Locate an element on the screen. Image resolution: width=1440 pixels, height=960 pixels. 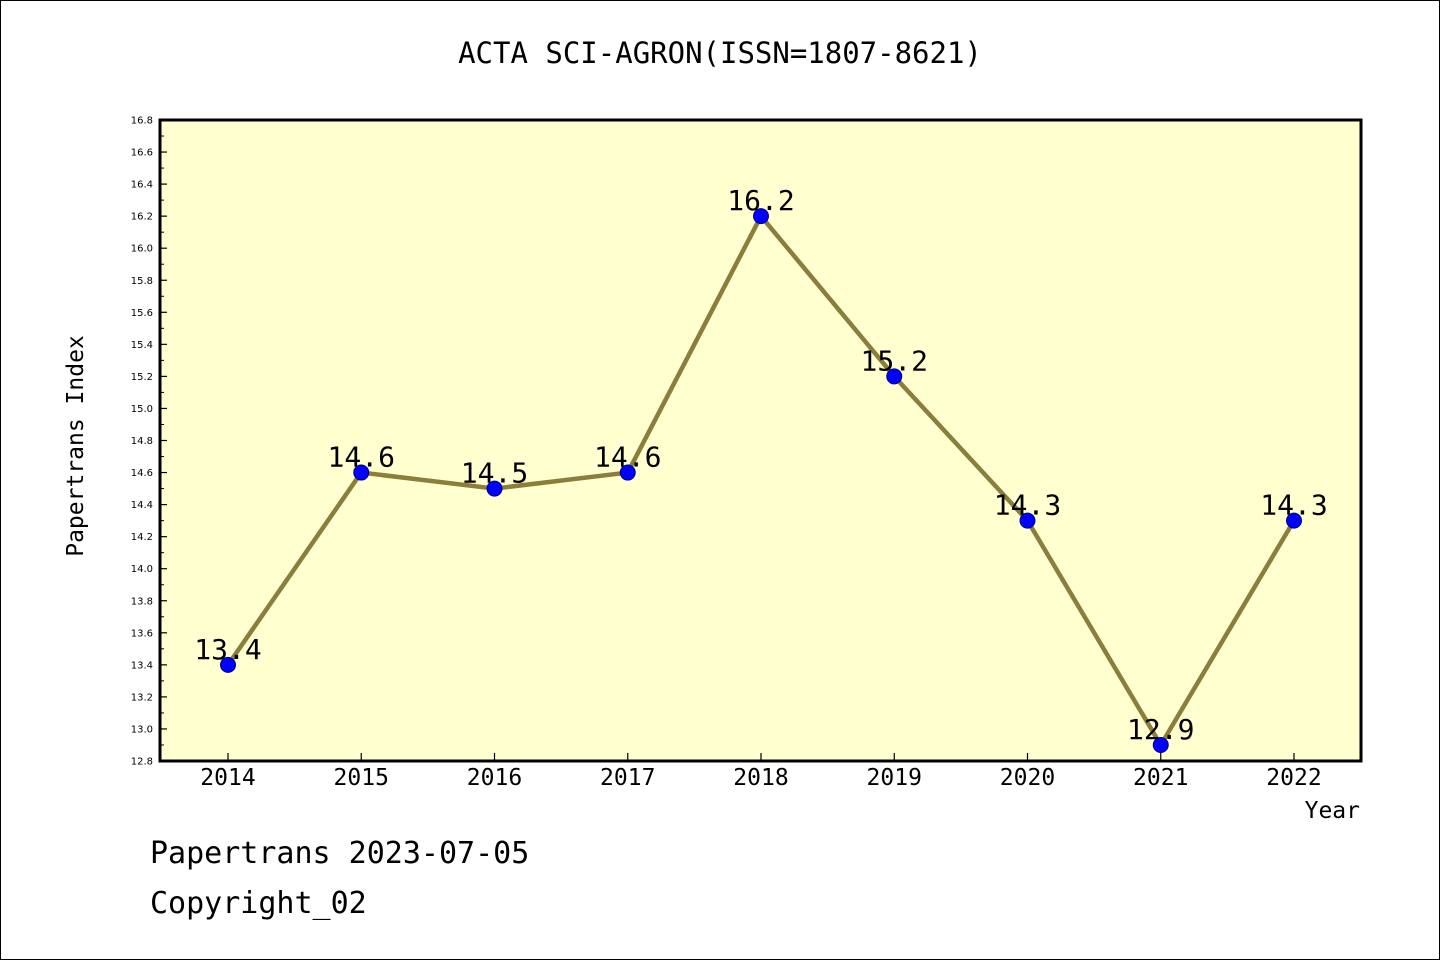
y-tick-label: 15.4 is located at coordinates (142, 345).